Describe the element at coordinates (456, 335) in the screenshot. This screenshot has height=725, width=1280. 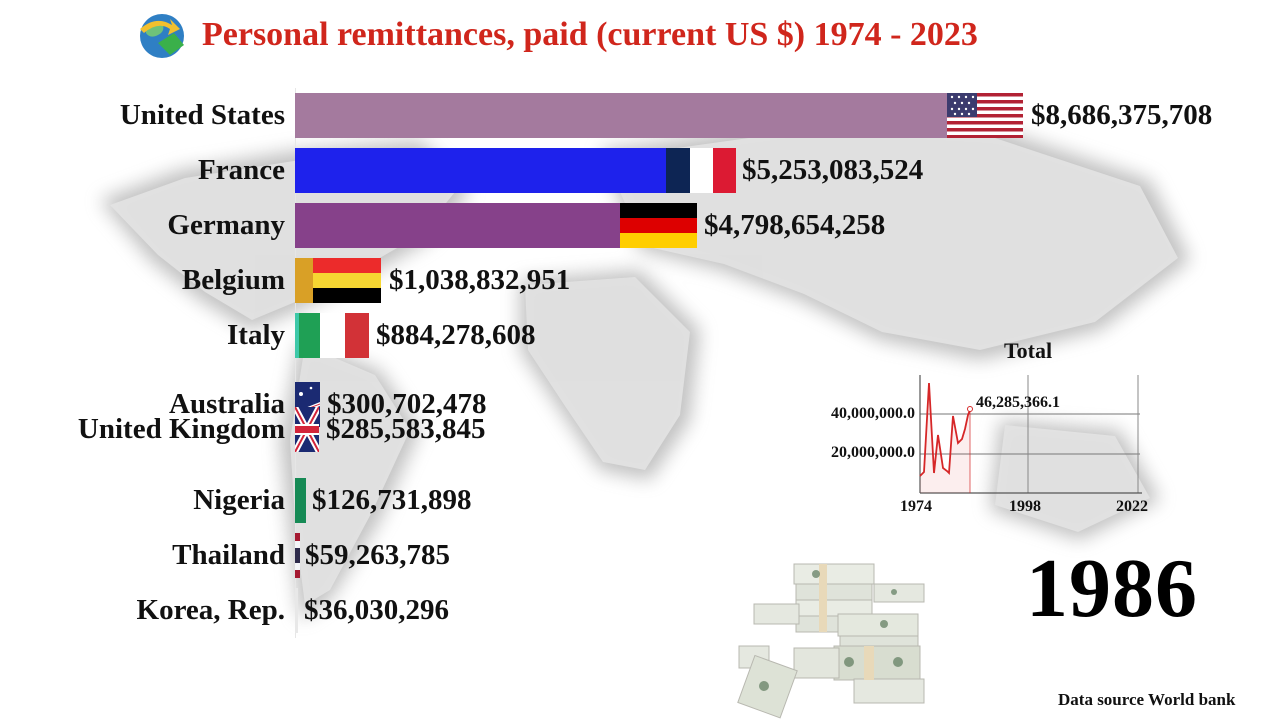
I see `value-label: $884,278,608` at that location.